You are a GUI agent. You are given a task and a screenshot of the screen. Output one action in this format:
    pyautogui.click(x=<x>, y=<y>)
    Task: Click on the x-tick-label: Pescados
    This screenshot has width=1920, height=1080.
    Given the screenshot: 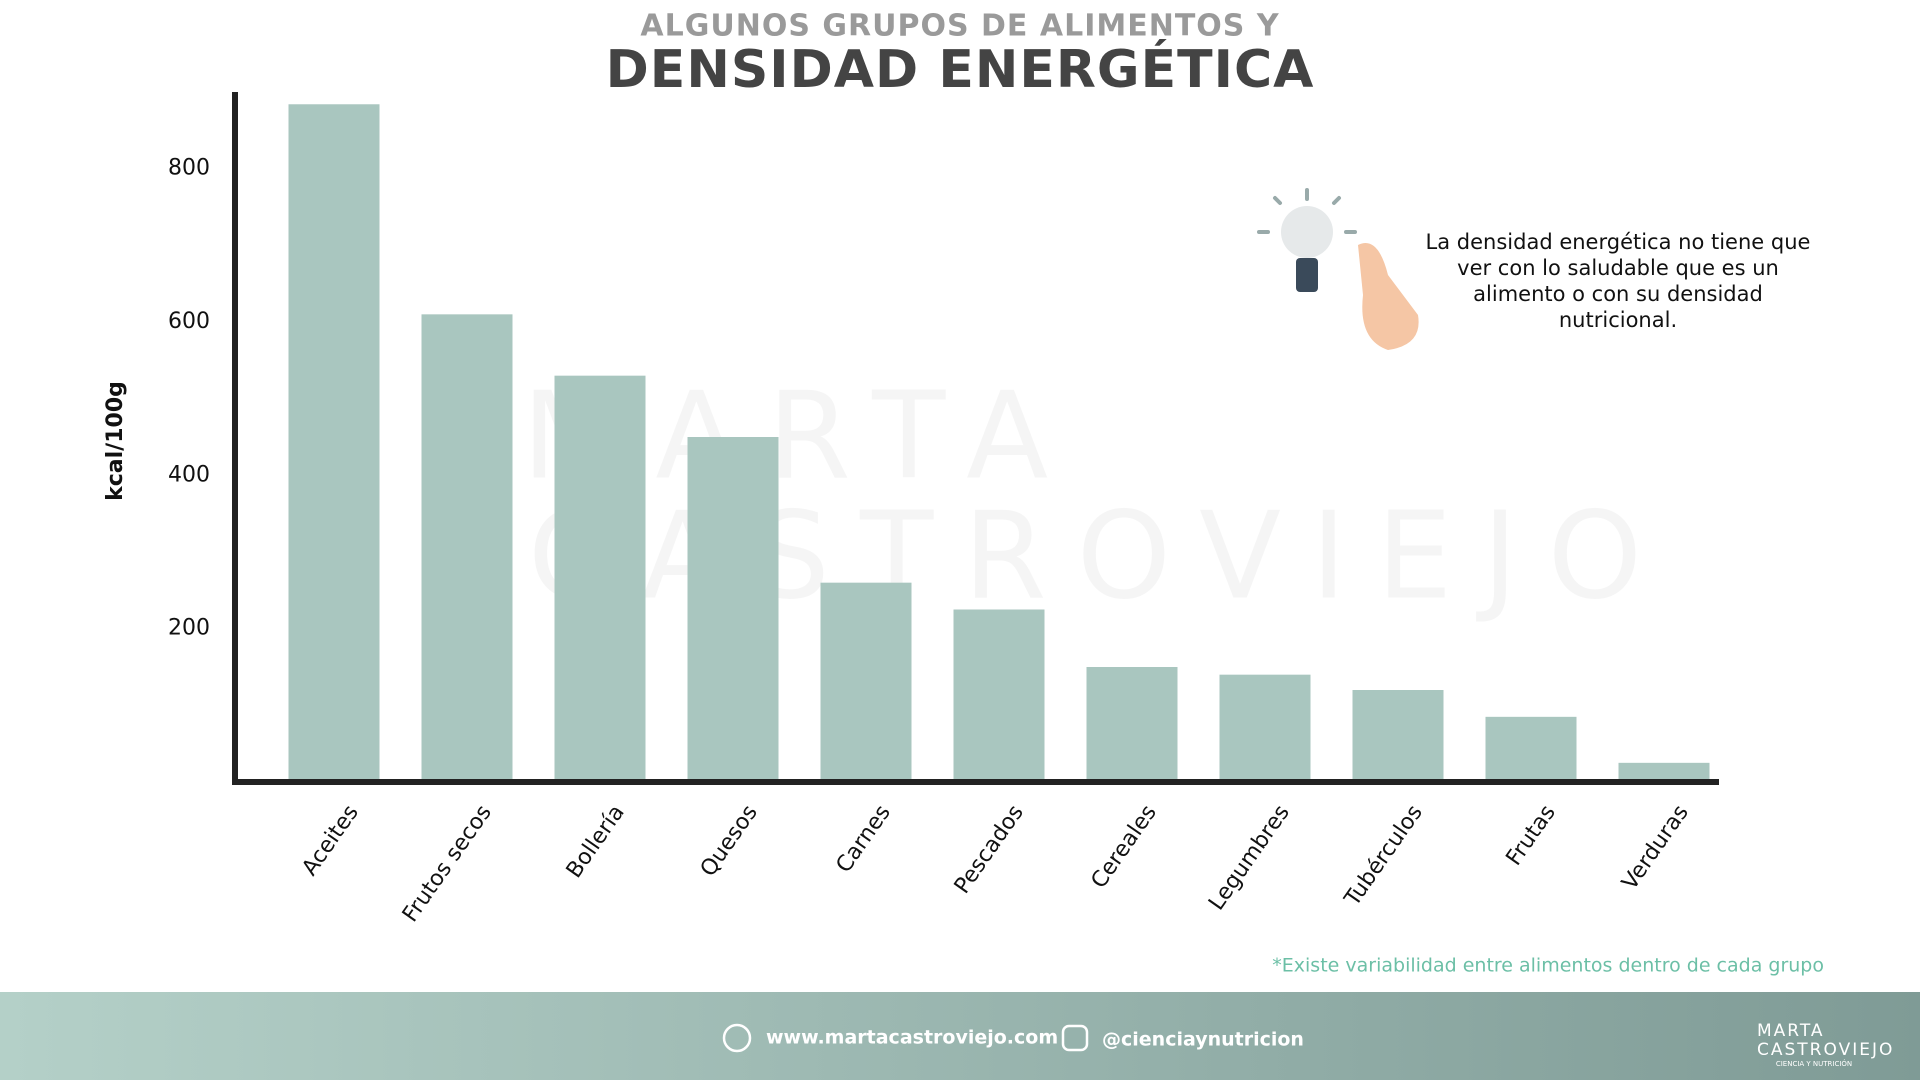 What is the action you would take?
    pyautogui.click(x=989, y=850)
    